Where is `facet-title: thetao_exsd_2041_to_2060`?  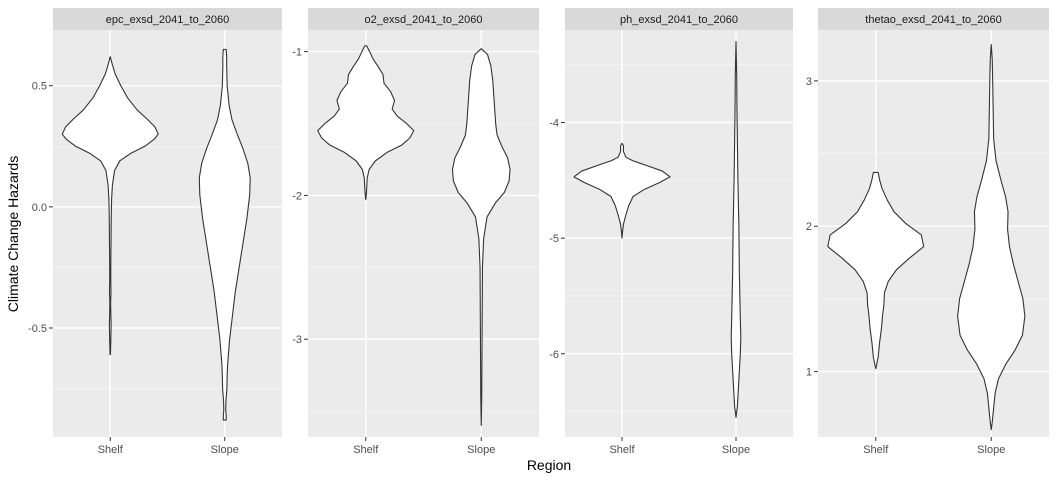
facet-title: thetao_exsd_2041_to_2060 is located at coordinates (933, 20).